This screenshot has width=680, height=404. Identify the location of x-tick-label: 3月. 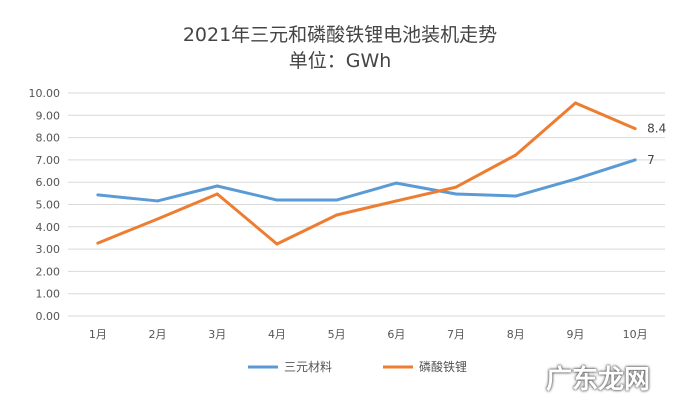
(217, 334).